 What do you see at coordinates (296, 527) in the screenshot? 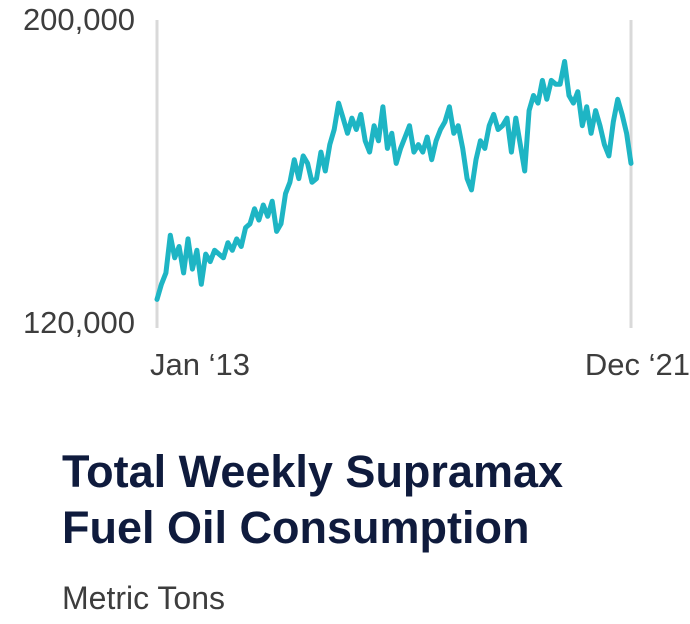
I see `chart-title-line-2: Fuel Oil Consumption` at bounding box center [296, 527].